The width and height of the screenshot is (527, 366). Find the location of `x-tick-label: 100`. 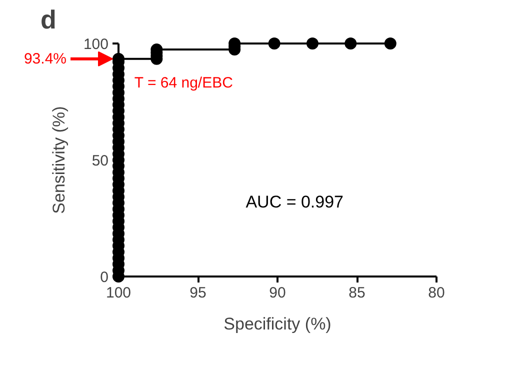

x-tick-label: 100 is located at coordinates (119, 293).